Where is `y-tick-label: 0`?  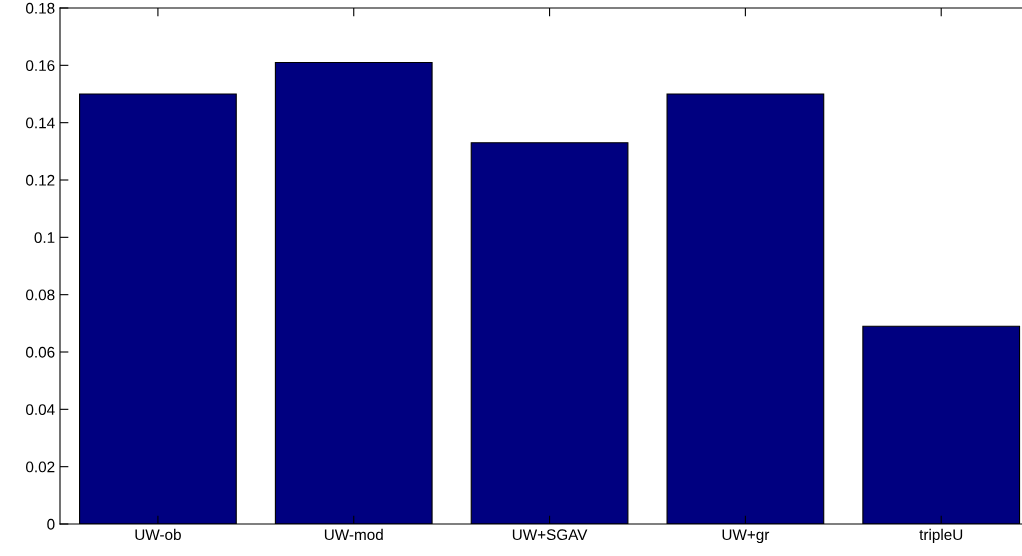 y-tick-label: 0 is located at coordinates (51, 524).